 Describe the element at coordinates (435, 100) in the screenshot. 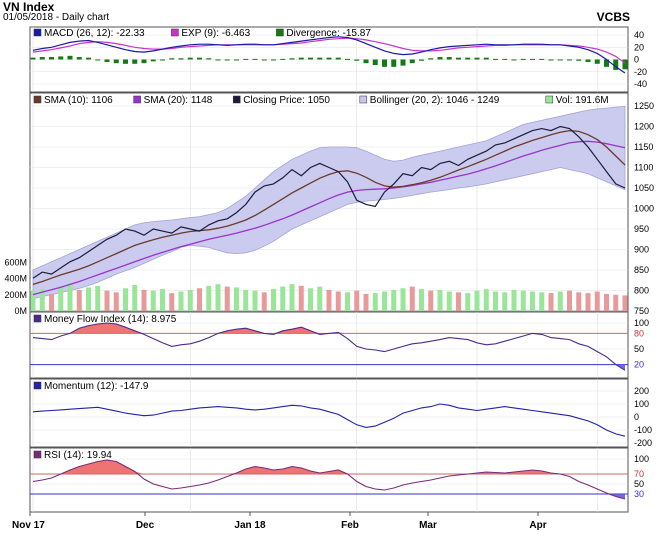

I see `legend-label-3: Bollinger (20, 2): 1046 - 1249` at that location.